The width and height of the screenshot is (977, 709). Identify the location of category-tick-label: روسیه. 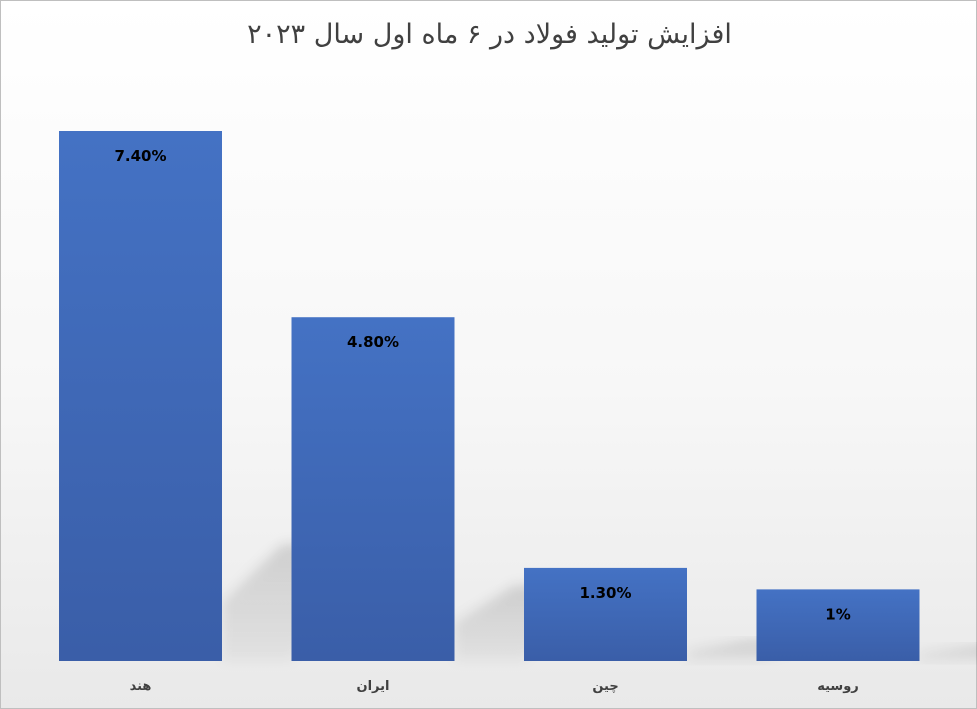
(838, 686).